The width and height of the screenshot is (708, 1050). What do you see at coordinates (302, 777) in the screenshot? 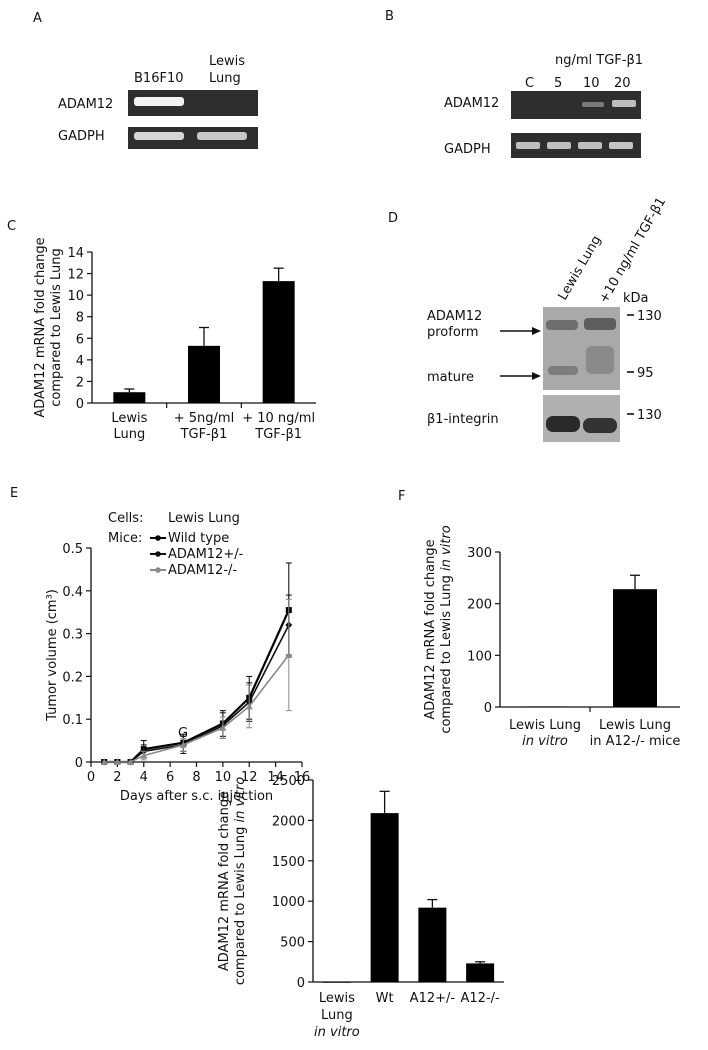
I see `x-tick-label: 16` at bounding box center [302, 777].